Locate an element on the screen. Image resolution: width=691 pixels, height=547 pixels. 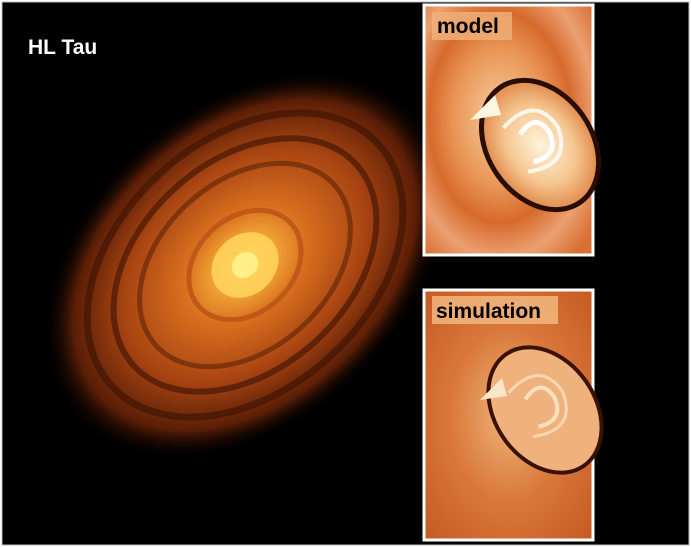
model-panel: model is located at coordinates (512, 130).